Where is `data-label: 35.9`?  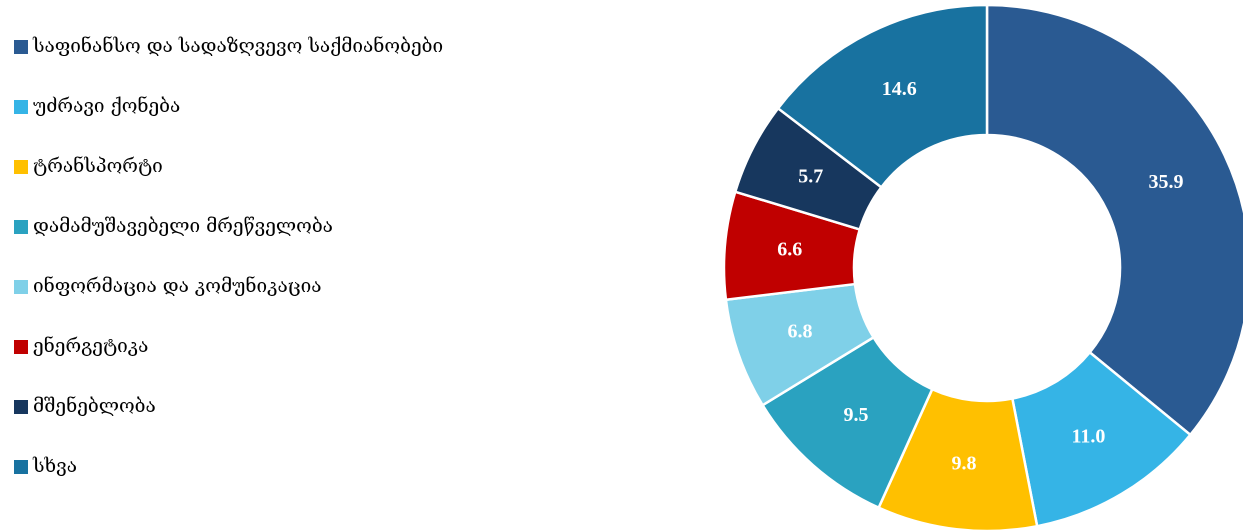 data-label: 35.9 is located at coordinates (1165, 182).